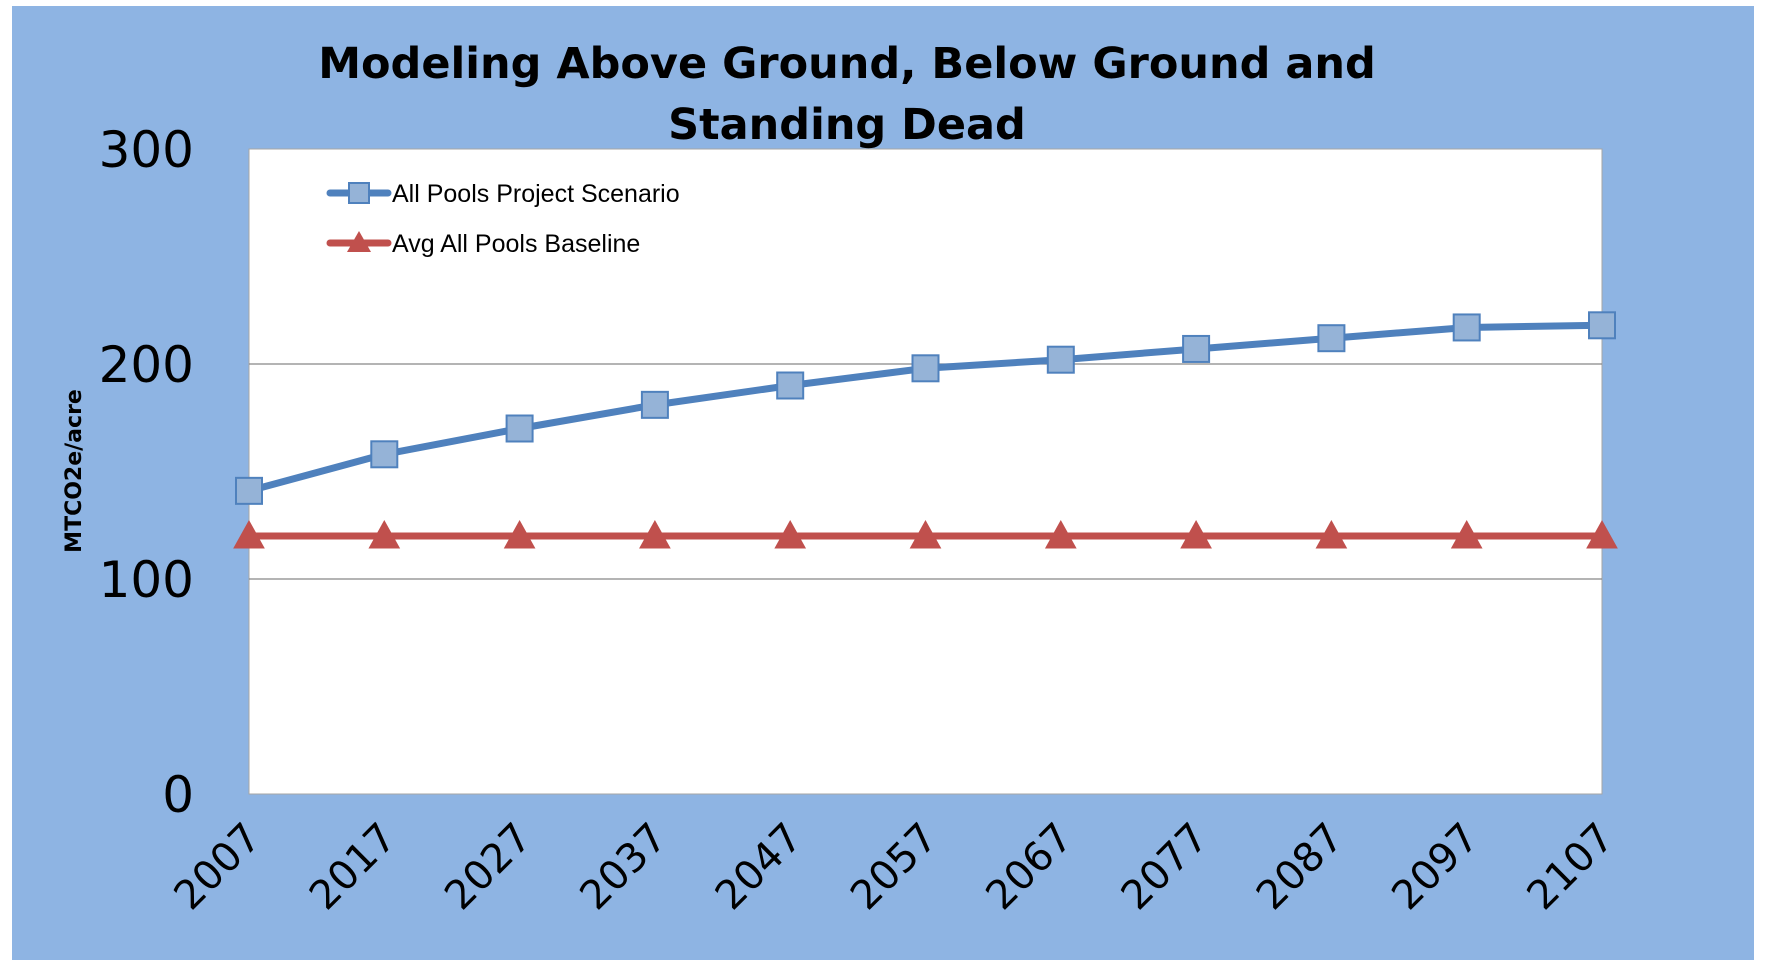  I want to click on series-2-point-2047, so click(790, 534).